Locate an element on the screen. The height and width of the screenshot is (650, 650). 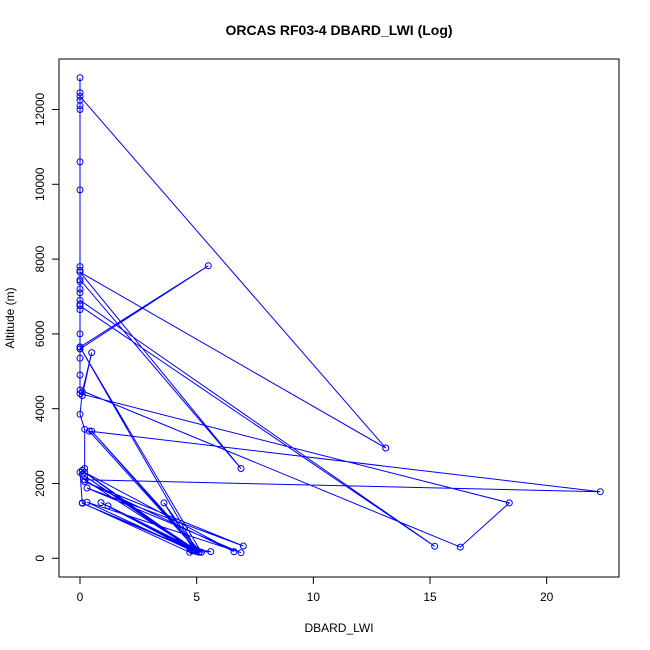
y-axis: 0 2000 4000 6000 8000 10000 12000 is located at coordinates (46, 327).